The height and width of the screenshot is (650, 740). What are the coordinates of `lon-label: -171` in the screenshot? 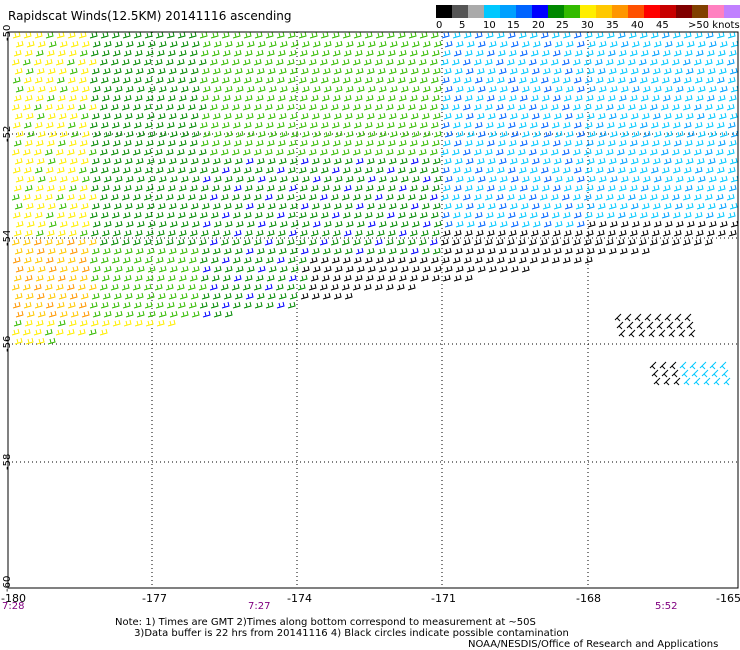 It's located at (443, 598).